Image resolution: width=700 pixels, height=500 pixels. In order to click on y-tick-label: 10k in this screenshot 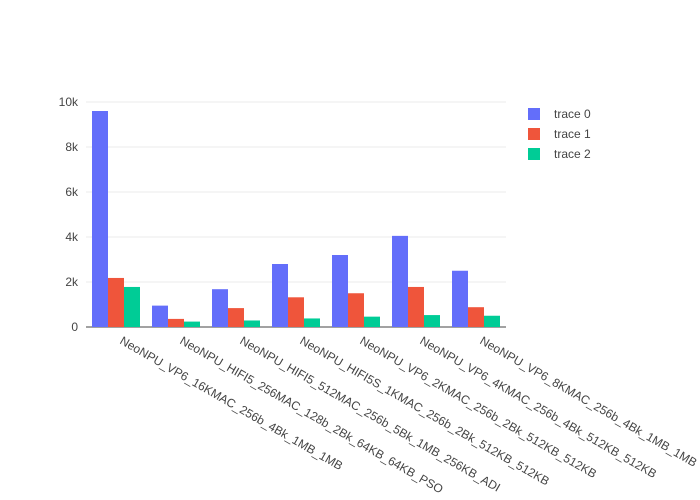, I will do `click(69, 102)`.